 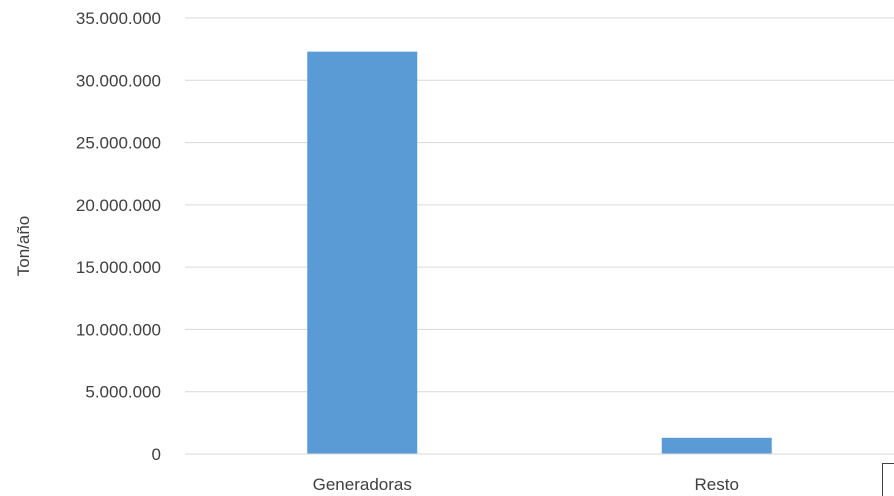 What do you see at coordinates (888, 479) in the screenshot?
I see `corner-box` at bounding box center [888, 479].